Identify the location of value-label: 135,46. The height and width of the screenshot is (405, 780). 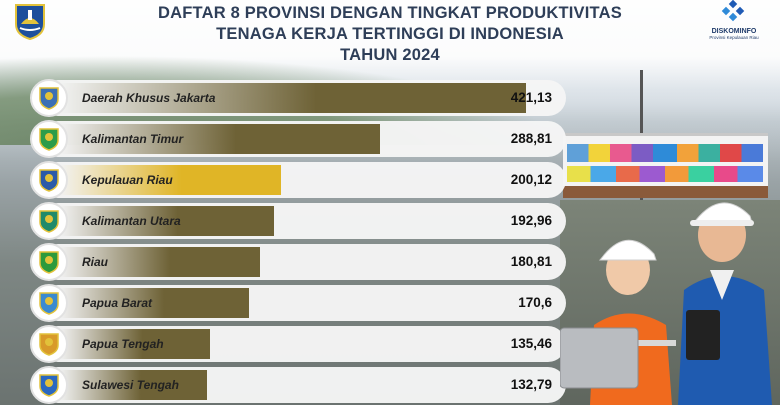
(531, 343).